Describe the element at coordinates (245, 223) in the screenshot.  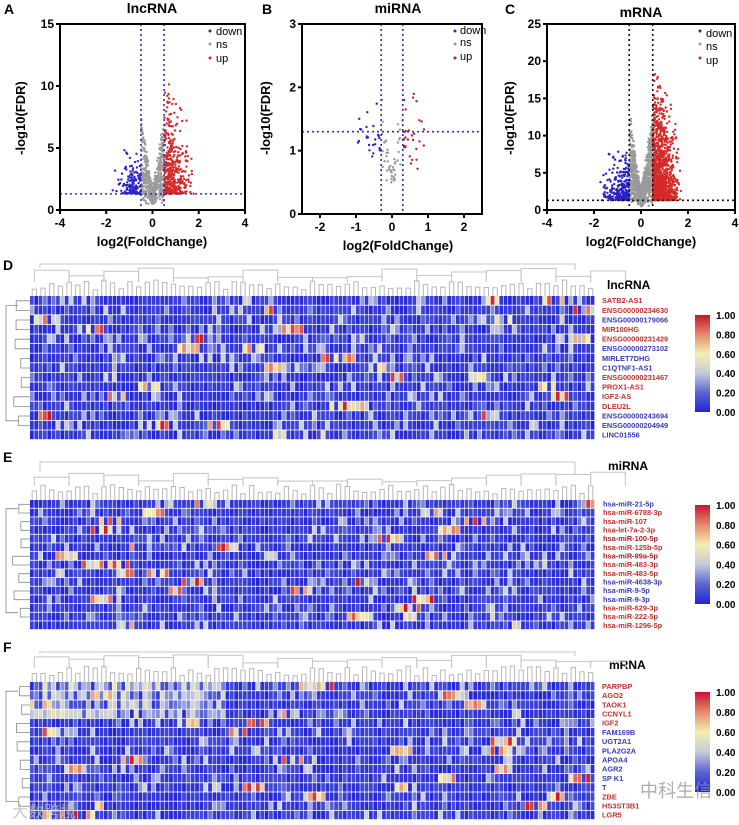
I see `x-tick-label: 4` at that location.